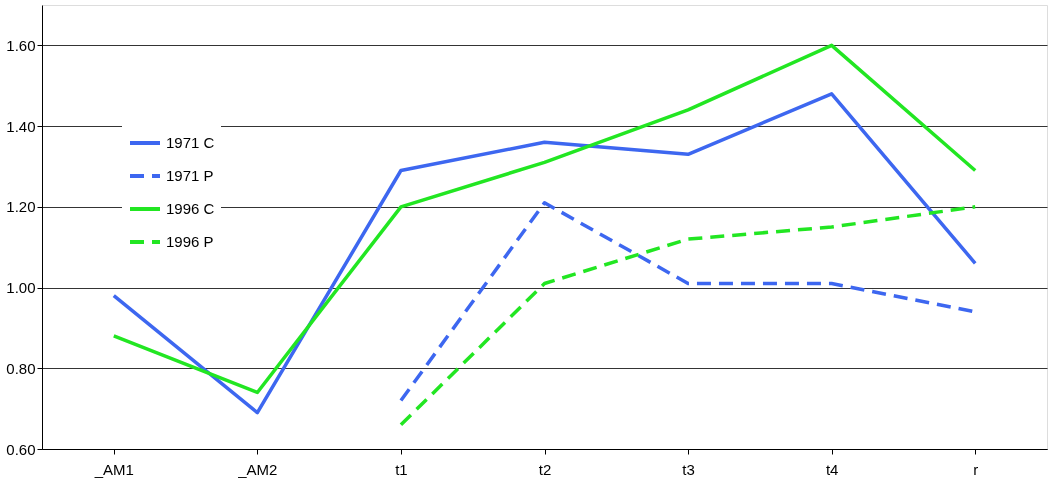 The image size is (1052, 482). I want to click on x-tick-label: _AM2, so click(257, 469).